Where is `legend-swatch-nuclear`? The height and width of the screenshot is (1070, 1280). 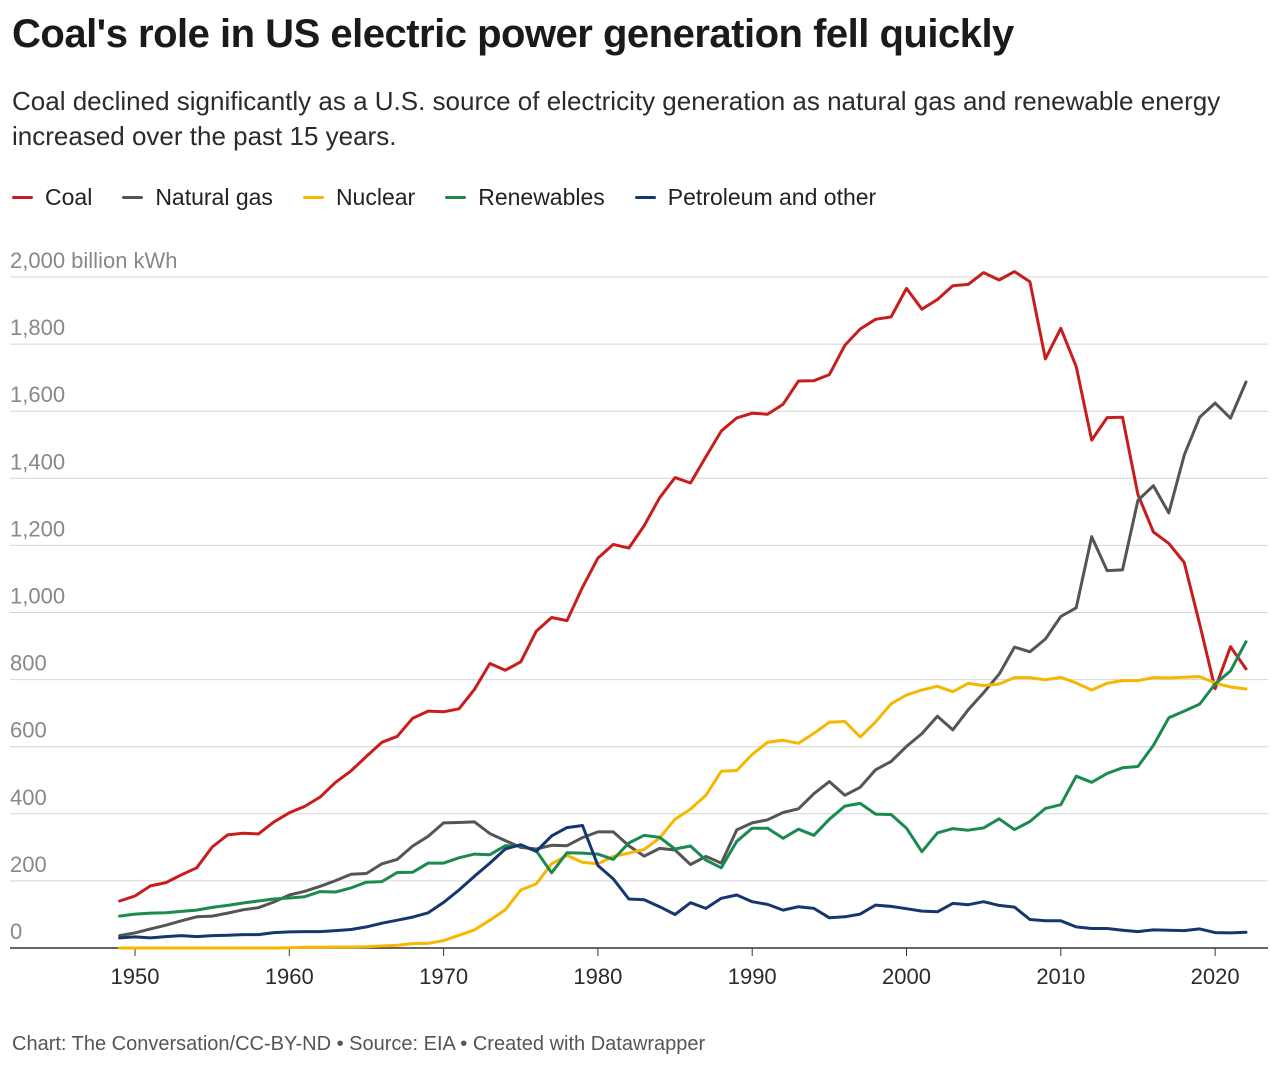
legend-swatch-nuclear is located at coordinates (313, 197).